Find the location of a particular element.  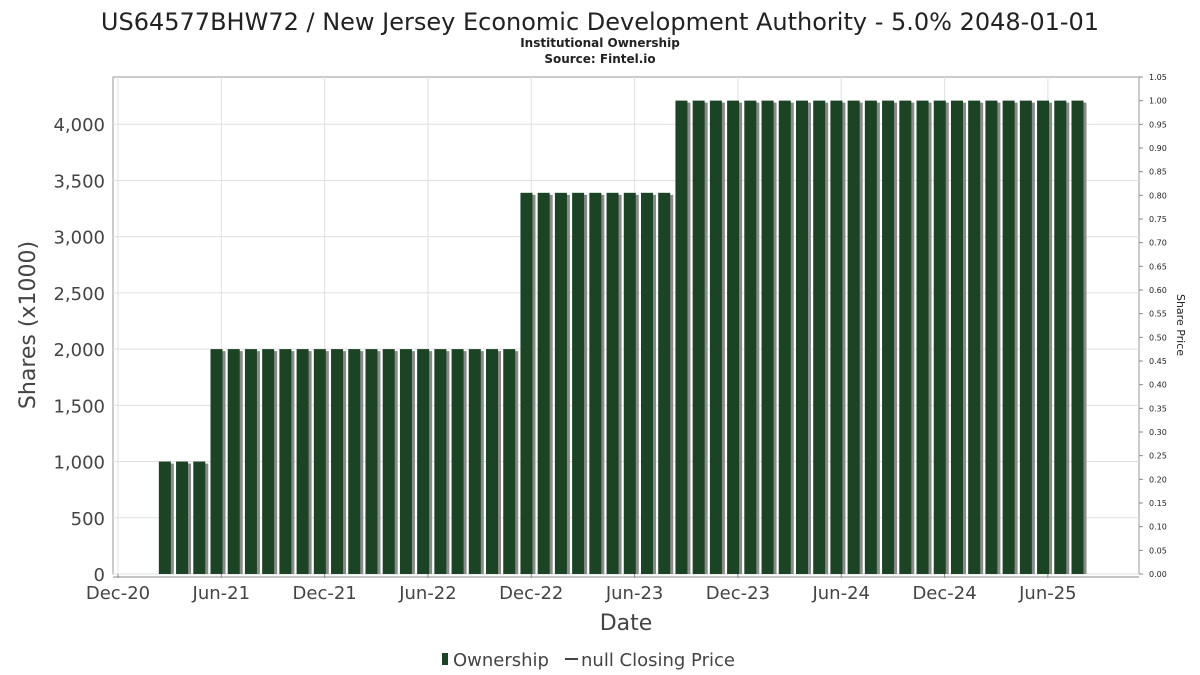

x-axis-label: Date is located at coordinates (626, 623).